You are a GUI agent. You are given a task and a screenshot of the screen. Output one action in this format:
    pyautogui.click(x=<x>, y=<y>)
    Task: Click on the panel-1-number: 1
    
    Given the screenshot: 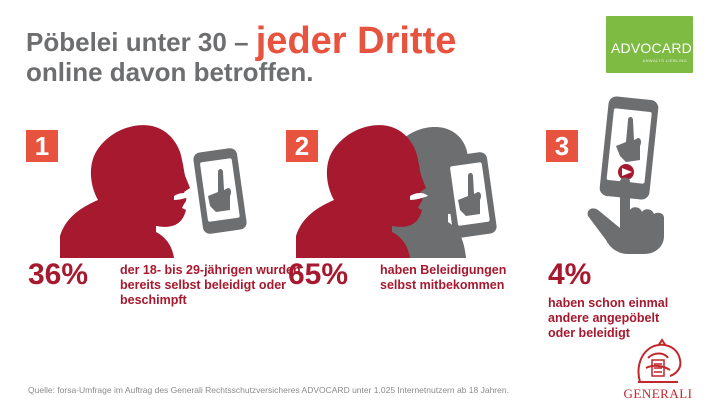 What is the action you would take?
    pyautogui.click(x=42, y=146)
    